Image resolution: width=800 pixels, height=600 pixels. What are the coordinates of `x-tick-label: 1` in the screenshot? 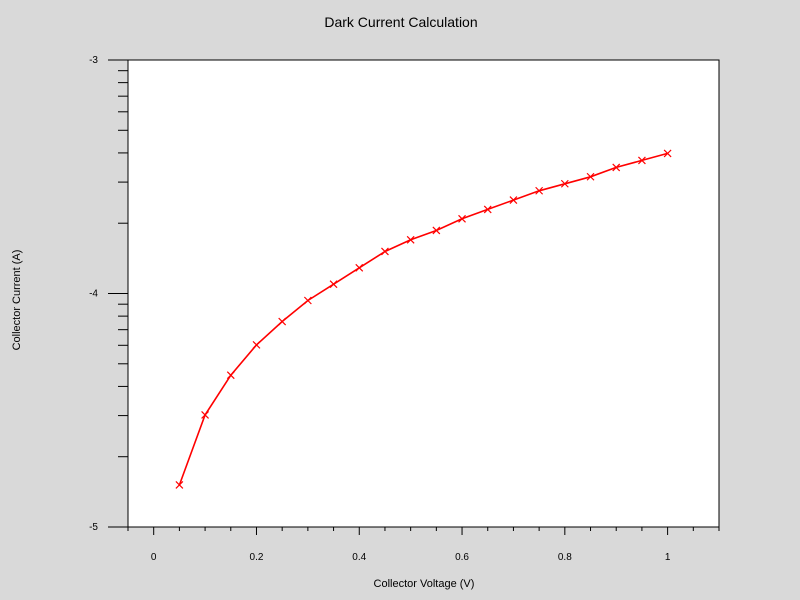 It's located at (668, 557).